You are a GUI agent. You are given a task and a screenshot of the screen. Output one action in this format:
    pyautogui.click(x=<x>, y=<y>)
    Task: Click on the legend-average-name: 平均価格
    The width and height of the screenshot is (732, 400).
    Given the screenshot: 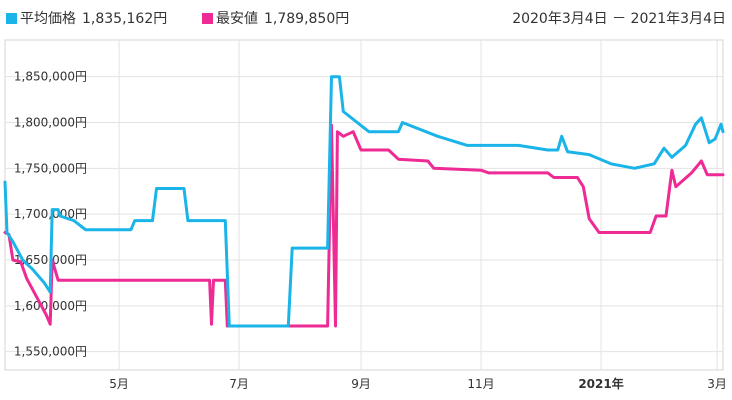 What is the action you would take?
    pyautogui.click(x=48, y=19)
    